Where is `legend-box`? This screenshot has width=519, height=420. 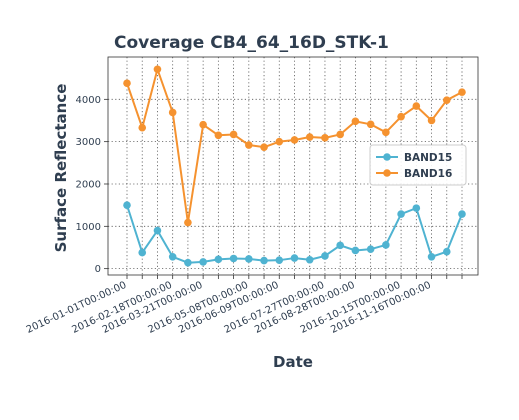 legend-box is located at coordinates (418, 165).